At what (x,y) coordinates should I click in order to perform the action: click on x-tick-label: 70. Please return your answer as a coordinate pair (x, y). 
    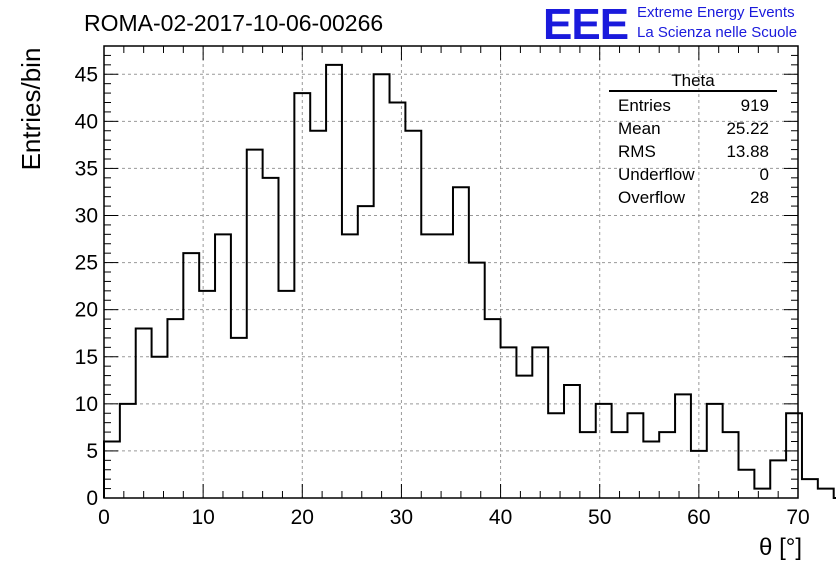
    Looking at the image, I should click on (797, 517).